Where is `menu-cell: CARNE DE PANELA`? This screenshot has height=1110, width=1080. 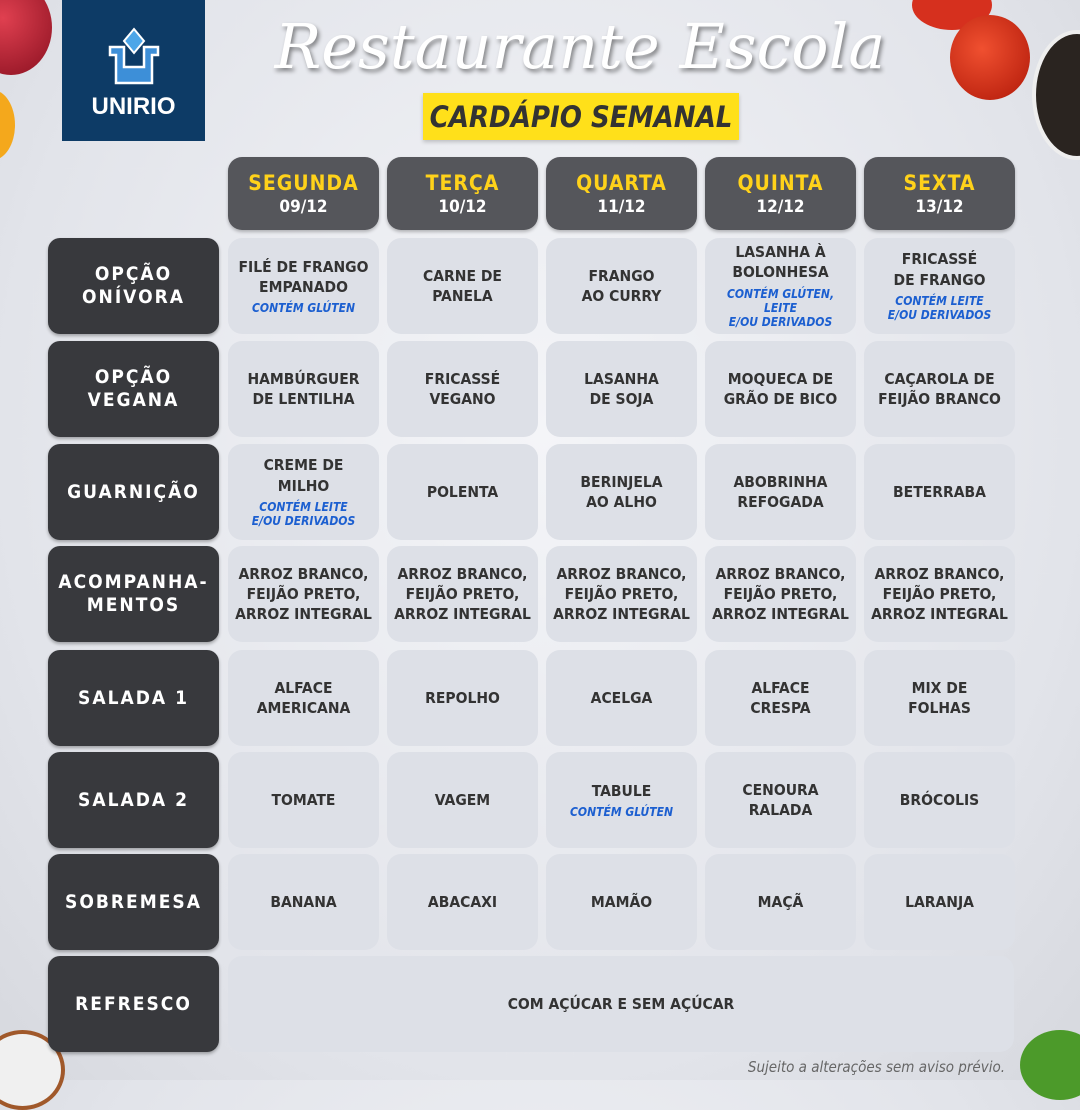
menu-cell: CARNE DE PANELA is located at coordinates (462, 286).